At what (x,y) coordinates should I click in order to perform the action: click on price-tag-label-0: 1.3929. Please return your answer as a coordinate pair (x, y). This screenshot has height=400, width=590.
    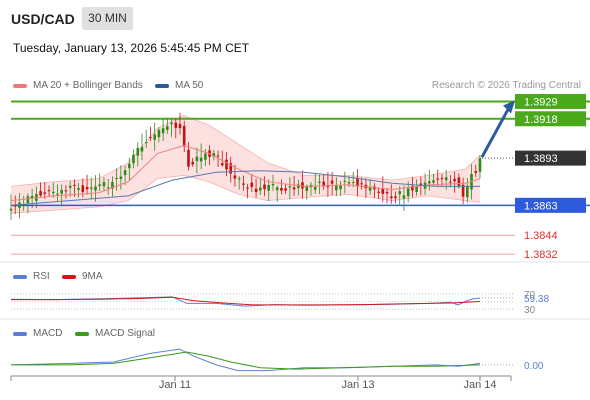
    Looking at the image, I should click on (541, 102).